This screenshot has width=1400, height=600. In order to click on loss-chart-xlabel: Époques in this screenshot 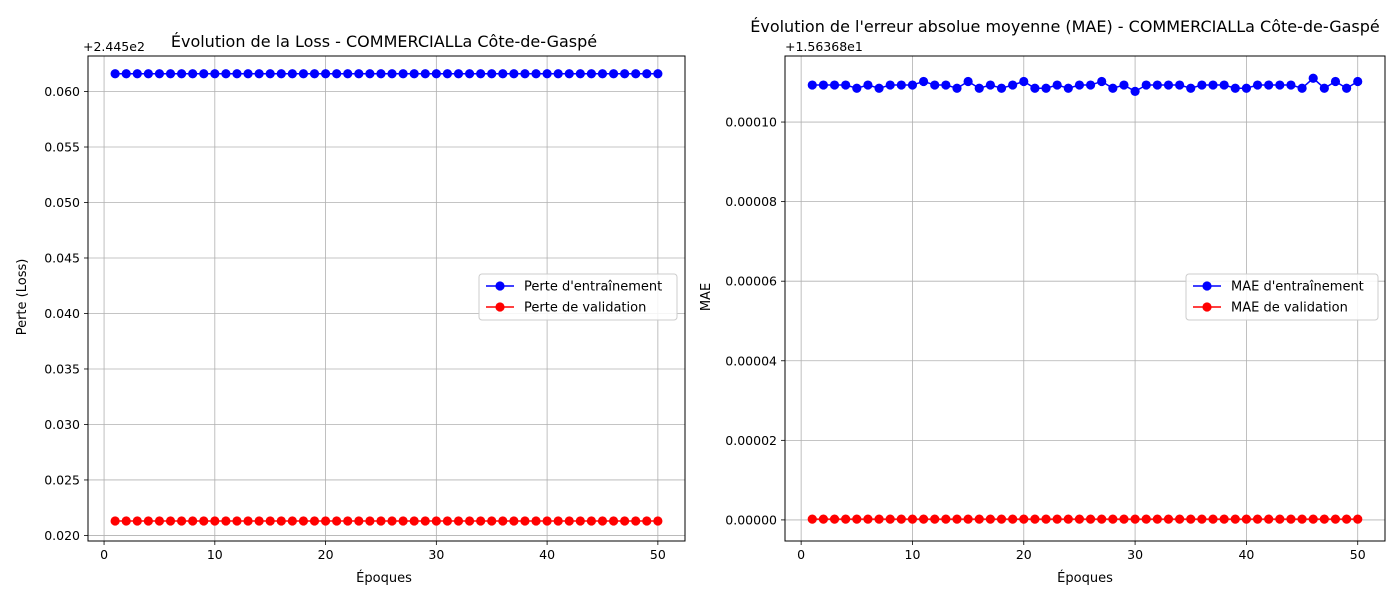, I will do `click(384, 578)`.